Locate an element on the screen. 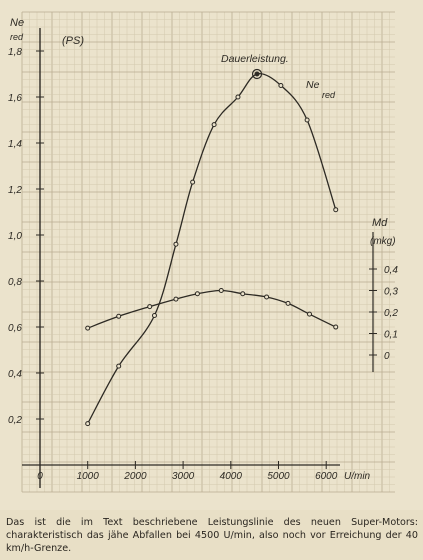 The height and width of the screenshot is (560, 423). left-tick-label: 1,2 is located at coordinates (15, 190).